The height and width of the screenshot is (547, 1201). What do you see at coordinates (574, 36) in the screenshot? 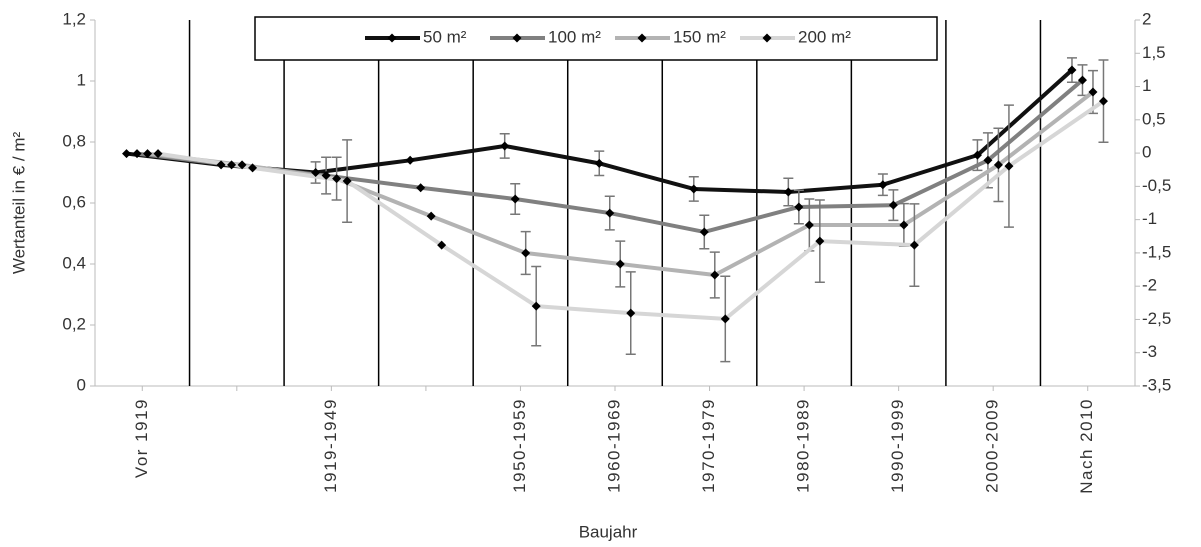
I see `legend-label: 100 m²` at bounding box center [574, 36].